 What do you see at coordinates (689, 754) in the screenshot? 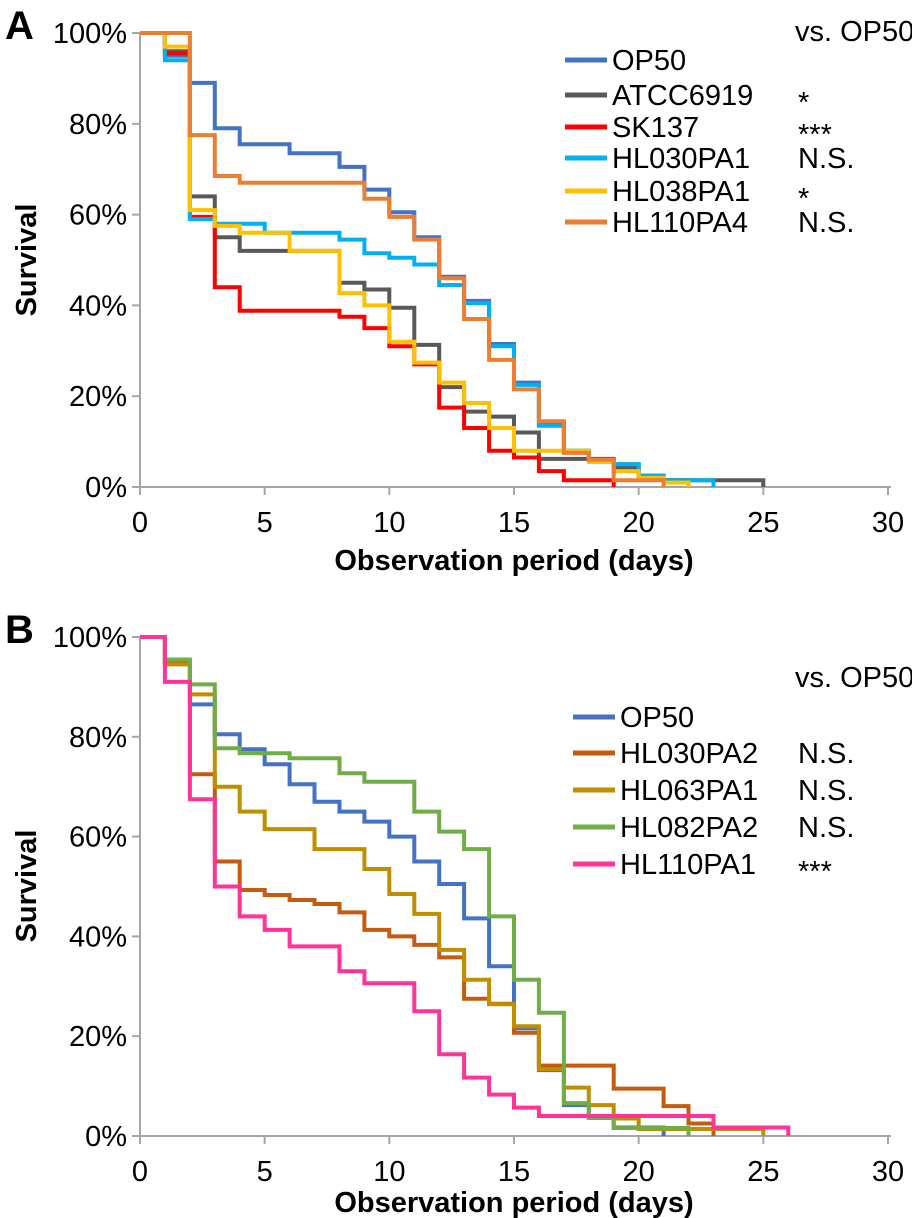
I see `legend-HL030PA2-label: HL030PA2` at bounding box center [689, 754].